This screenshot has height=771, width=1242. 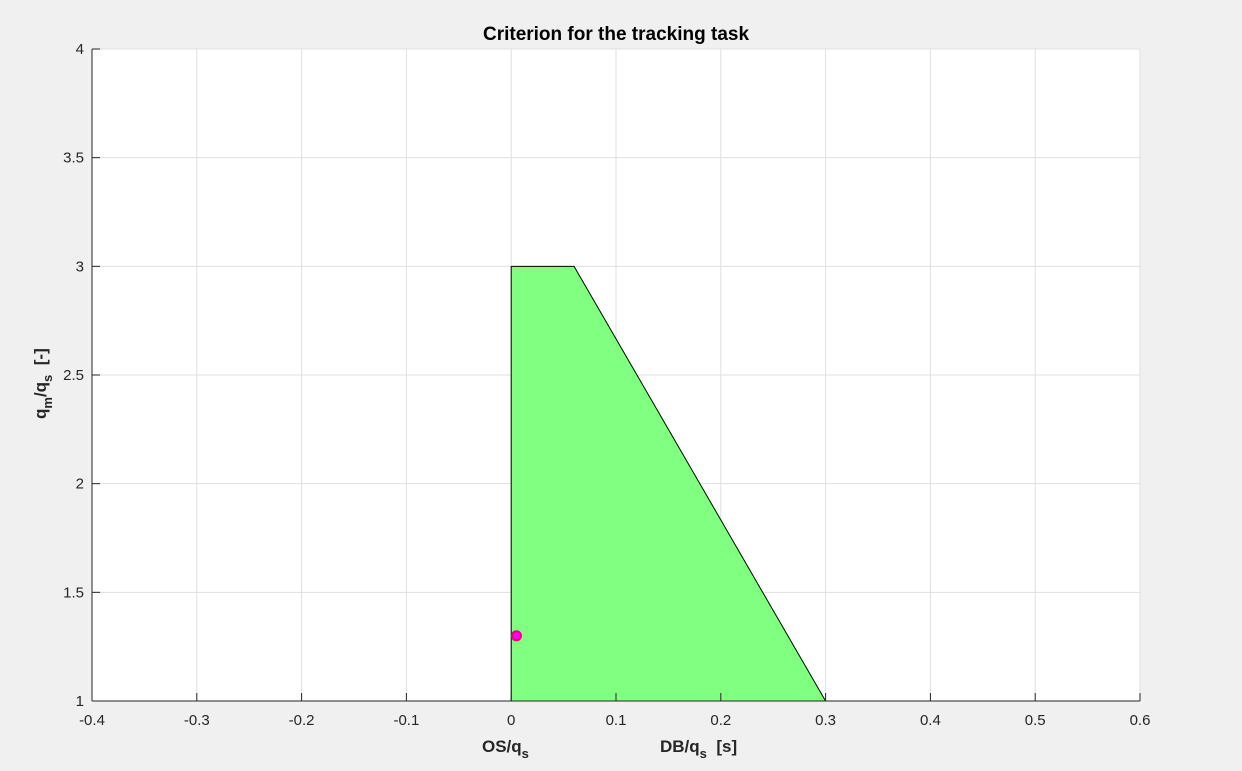 What do you see at coordinates (616, 34) in the screenshot?
I see `chart-title: Criterion for the tracking task` at bounding box center [616, 34].